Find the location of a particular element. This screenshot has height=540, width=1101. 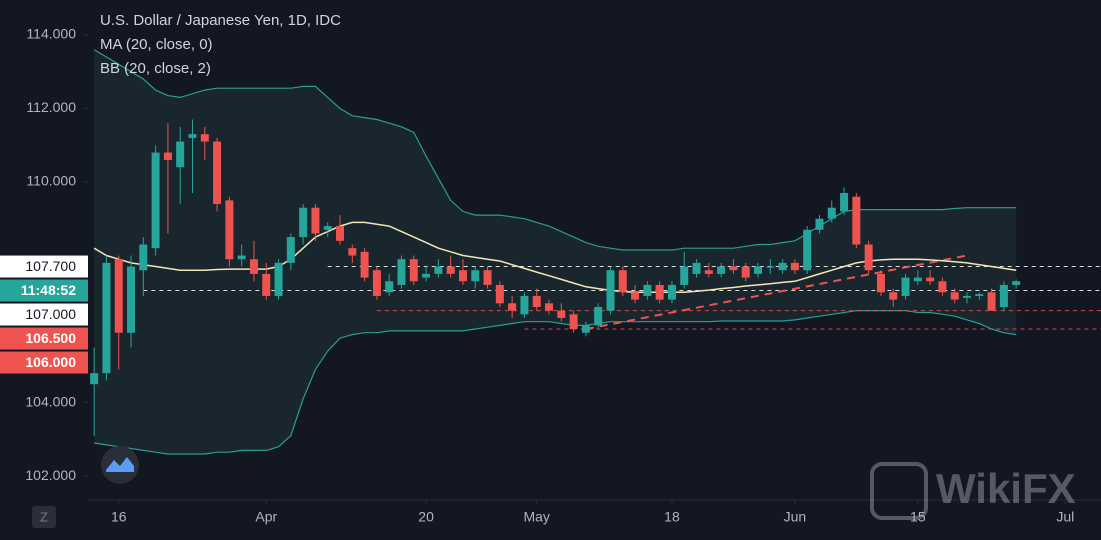

x-tick-label: 18 is located at coordinates (672, 517).